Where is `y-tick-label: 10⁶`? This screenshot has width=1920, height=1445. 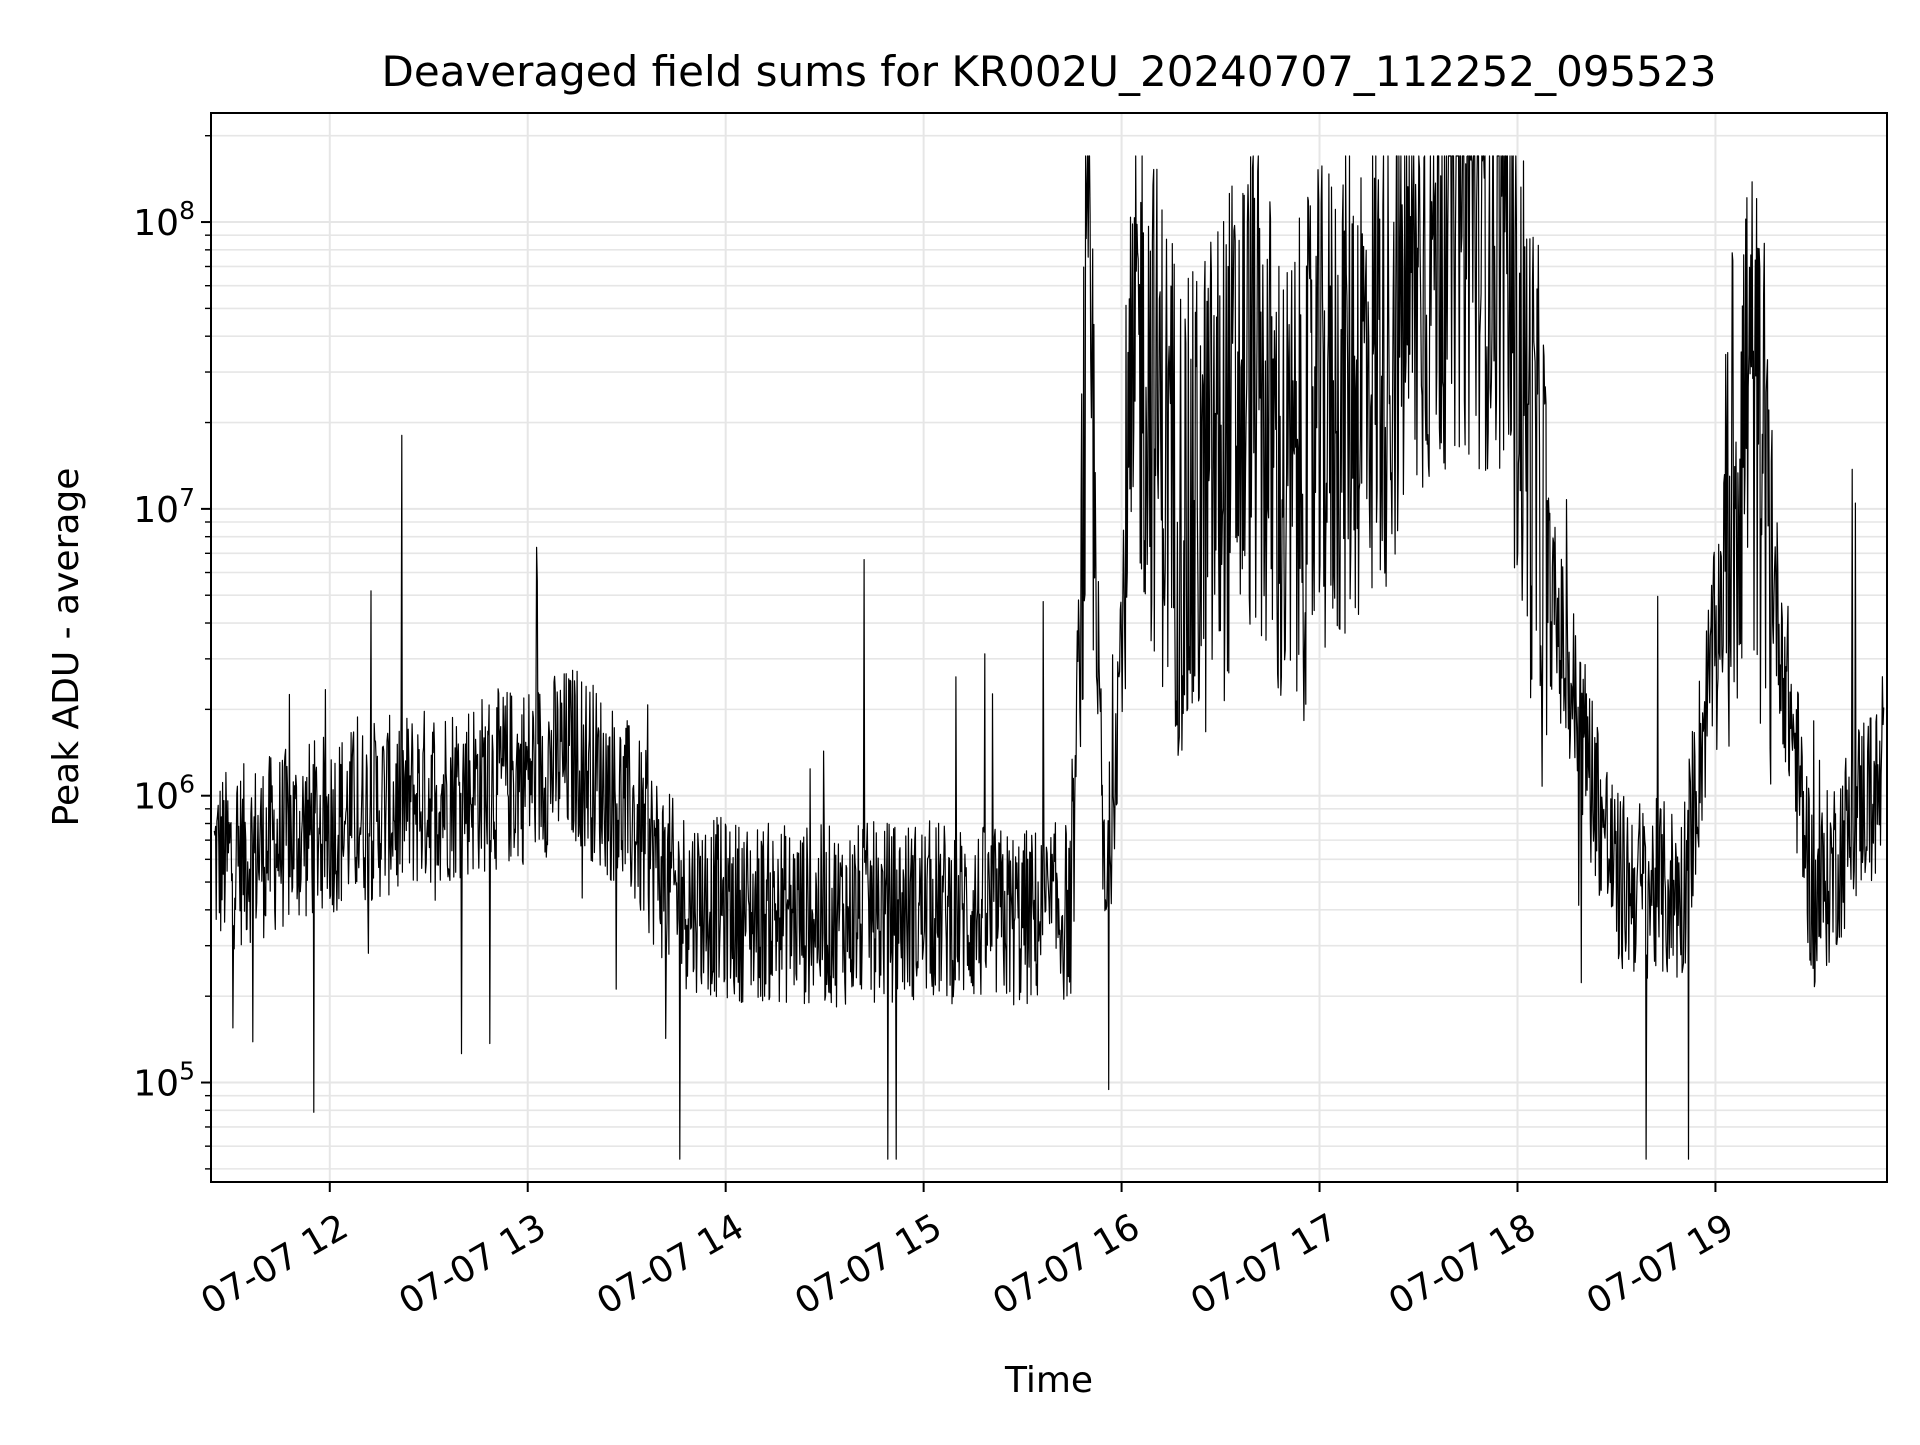 y-tick-label: 10⁶ is located at coordinates (164, 794).